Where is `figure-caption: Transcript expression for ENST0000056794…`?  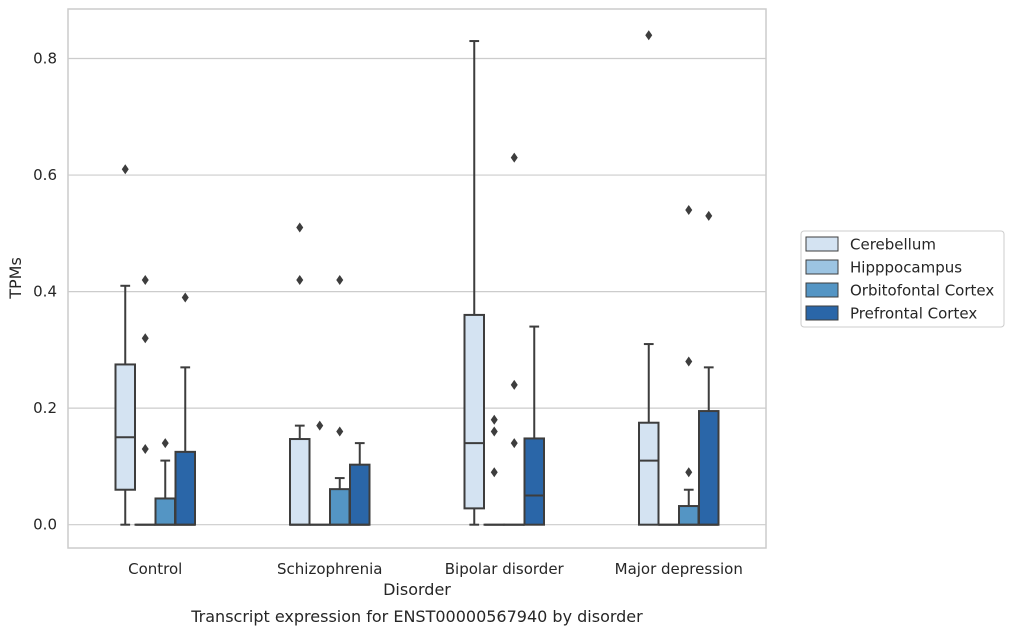 figure-caption: Transcript expression for ENST0000056794… is located at coordinates (416, 616).